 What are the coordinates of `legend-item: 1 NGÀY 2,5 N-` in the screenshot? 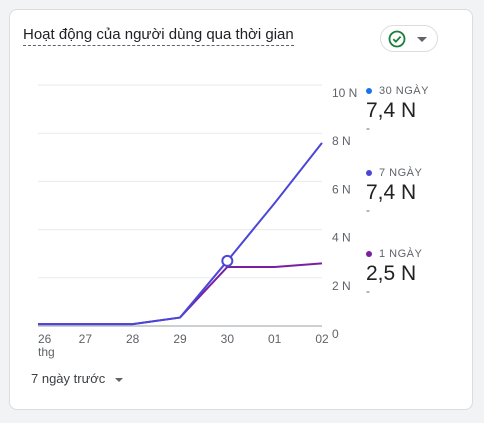 It's located at (394, 273).